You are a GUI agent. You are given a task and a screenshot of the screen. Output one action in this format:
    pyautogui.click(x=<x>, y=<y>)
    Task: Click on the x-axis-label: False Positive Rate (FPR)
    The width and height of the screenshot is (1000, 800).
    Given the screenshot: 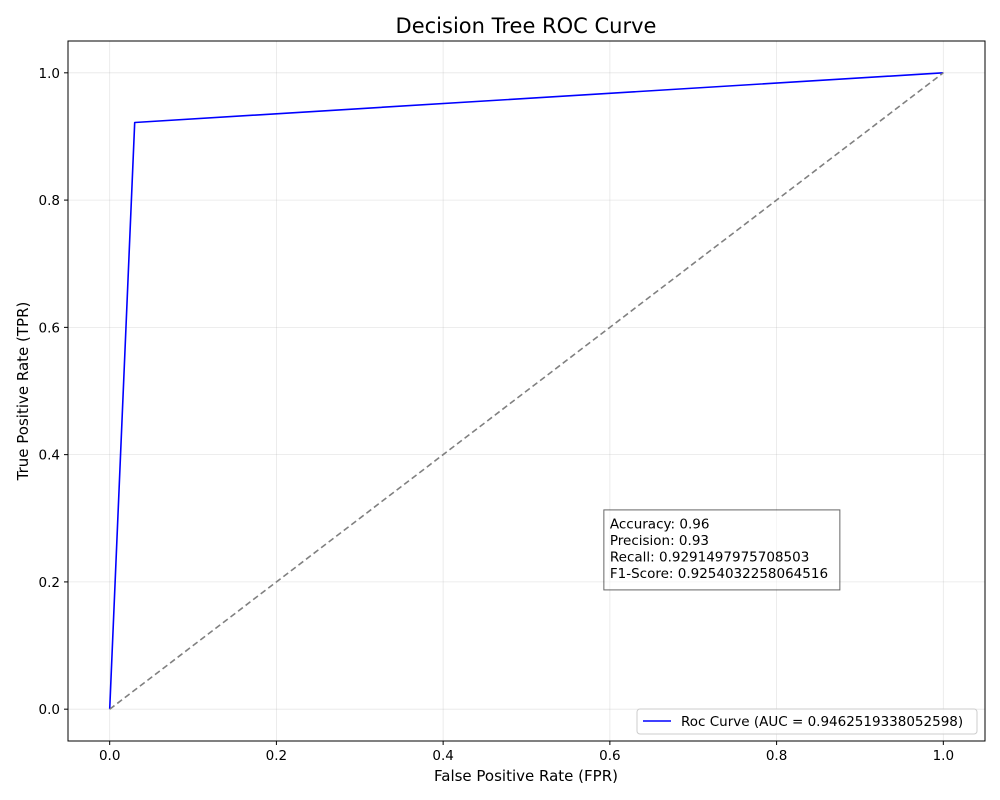 What is the action you would take?
    pyautogui.click(x=526, y=776)
    